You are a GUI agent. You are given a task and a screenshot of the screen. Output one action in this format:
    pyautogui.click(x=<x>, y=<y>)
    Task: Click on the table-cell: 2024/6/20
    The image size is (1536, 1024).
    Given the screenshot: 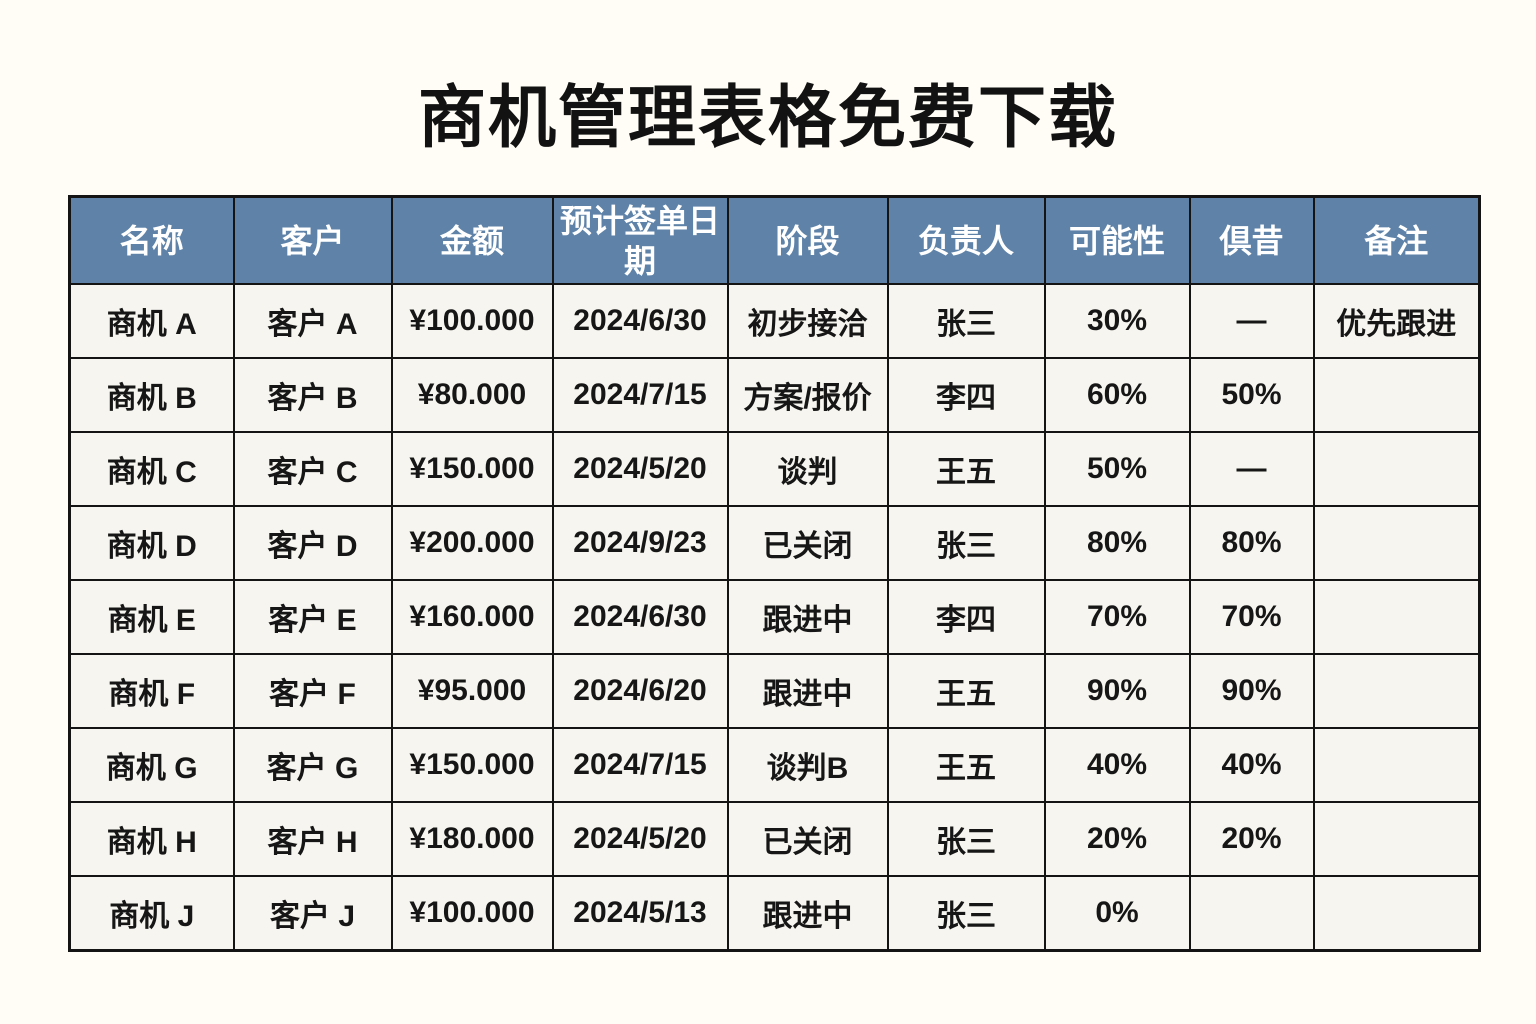 What is the action you would take?
    pyautogui.click(x=640, y=691)
    